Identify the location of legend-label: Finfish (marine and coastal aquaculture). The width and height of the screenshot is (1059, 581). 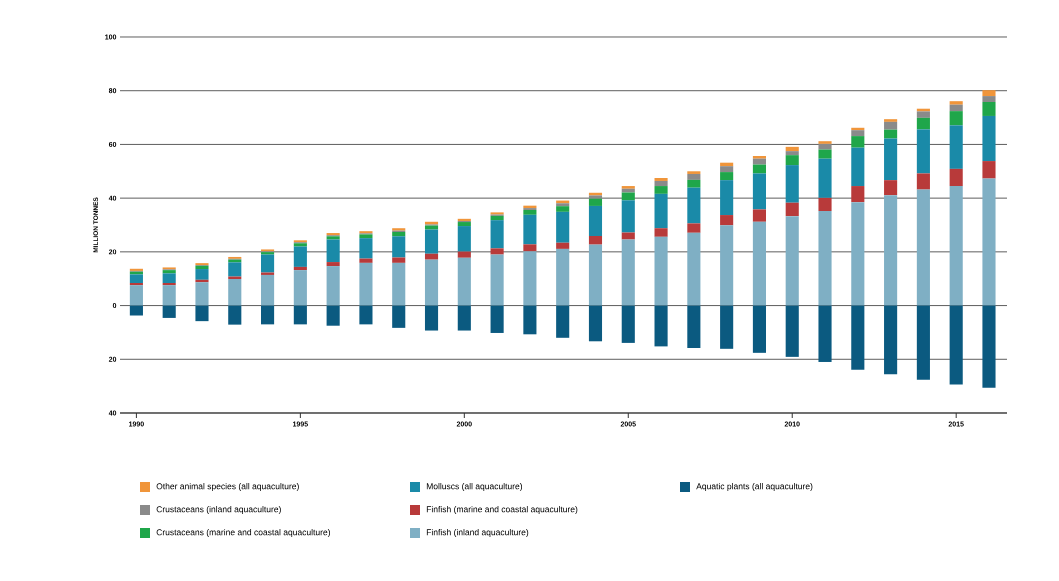
(502, 510).